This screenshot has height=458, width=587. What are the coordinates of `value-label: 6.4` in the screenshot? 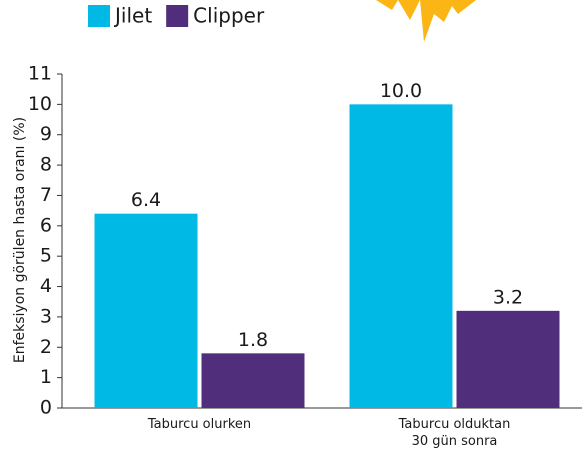 It's located at (146, 200).